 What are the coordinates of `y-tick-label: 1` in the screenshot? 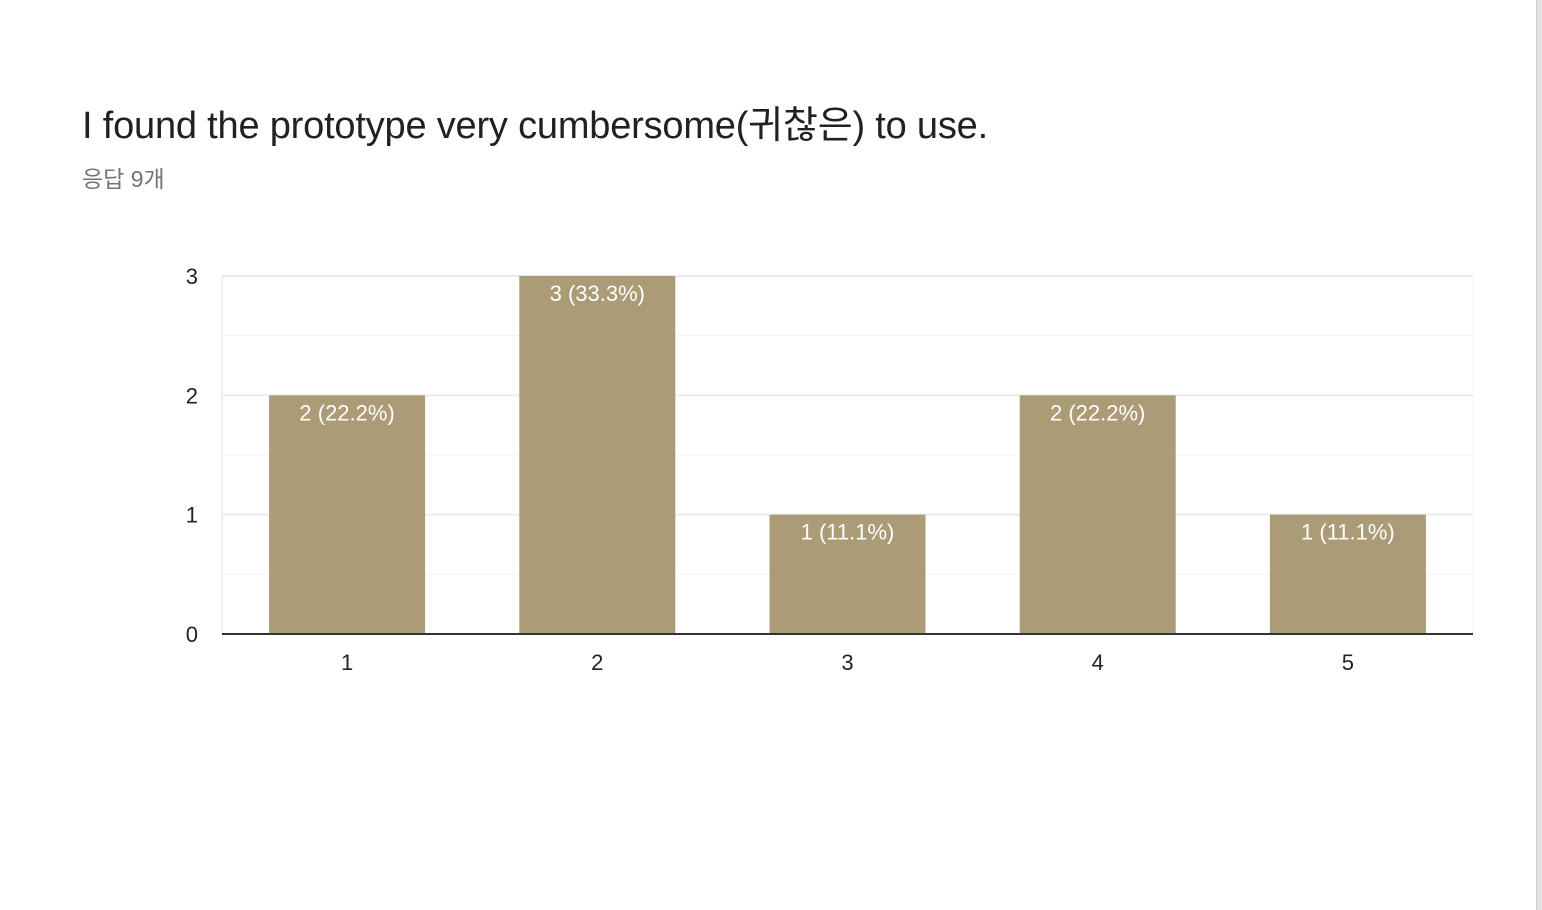 It's located at (192, 515).